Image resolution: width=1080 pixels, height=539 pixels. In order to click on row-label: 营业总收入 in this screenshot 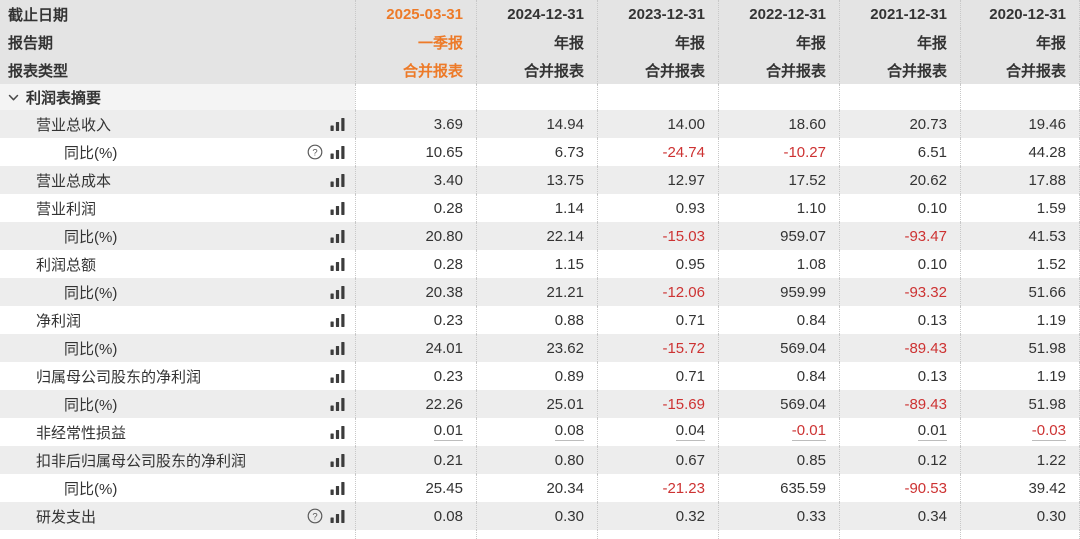, I will do `click(74, 125)`.